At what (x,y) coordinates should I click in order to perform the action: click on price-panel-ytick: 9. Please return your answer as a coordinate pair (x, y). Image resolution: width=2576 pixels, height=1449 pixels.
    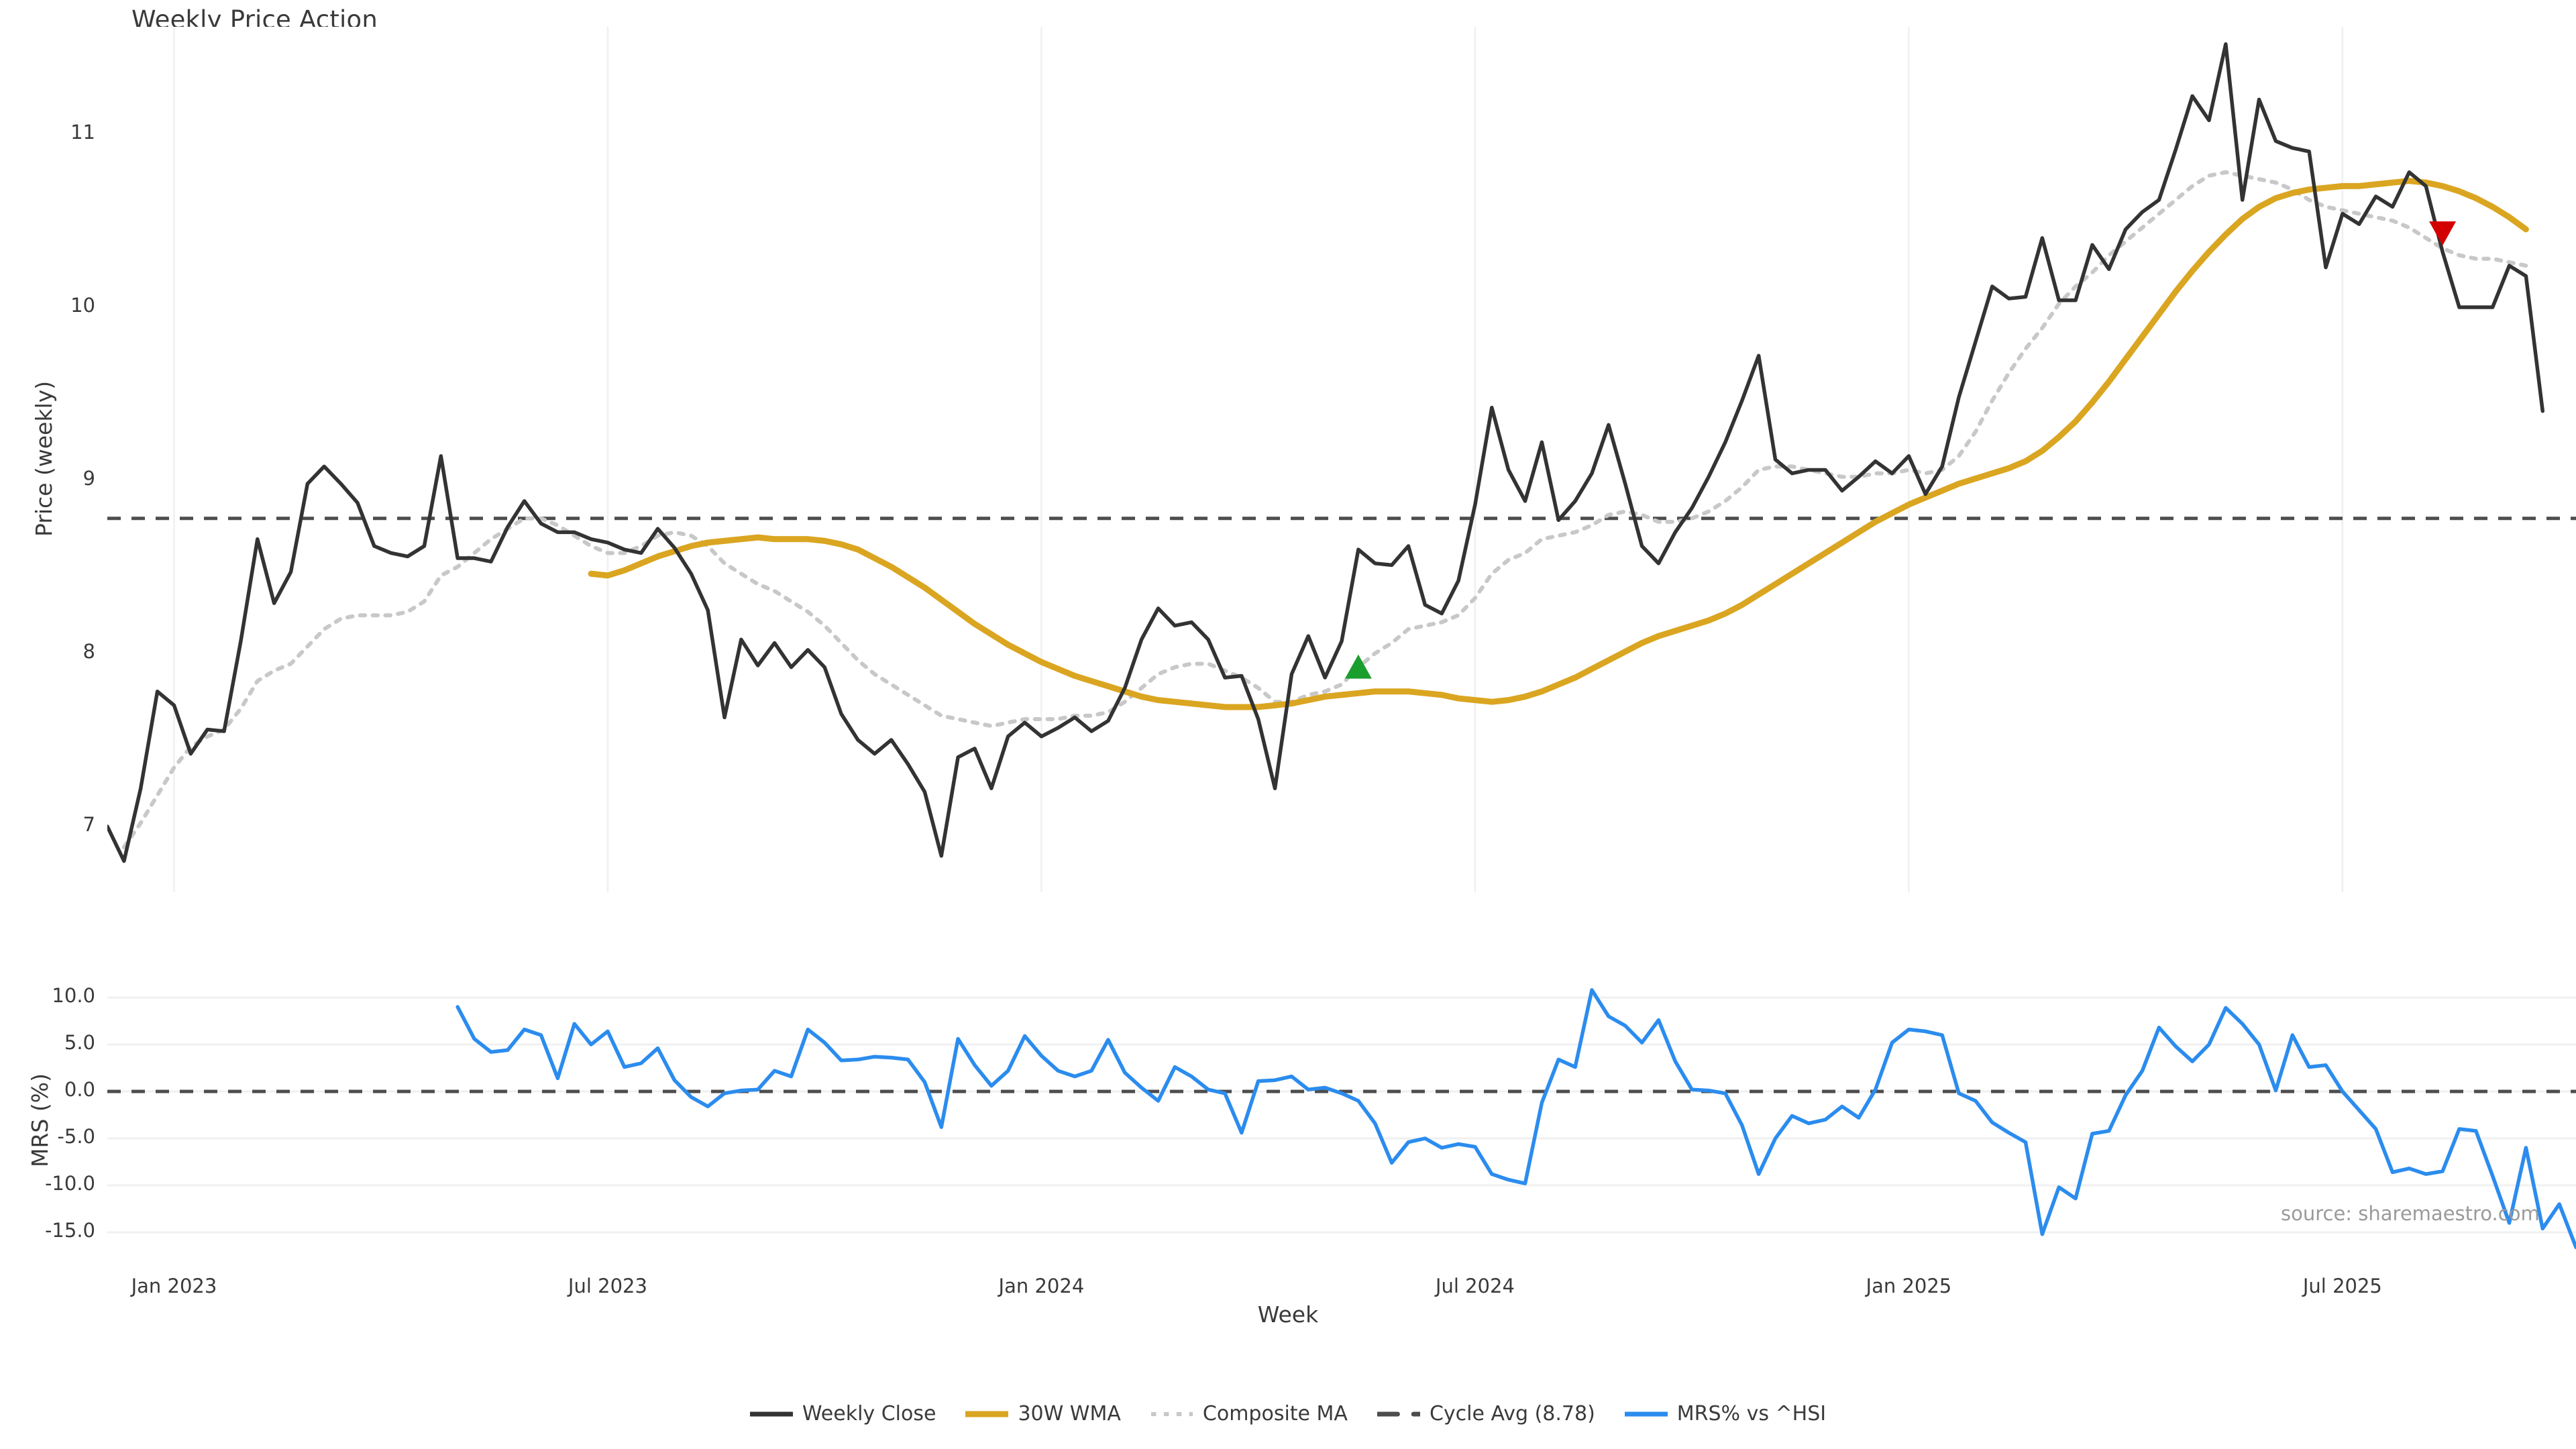
    Looking at the image, I should click on (89, 478).